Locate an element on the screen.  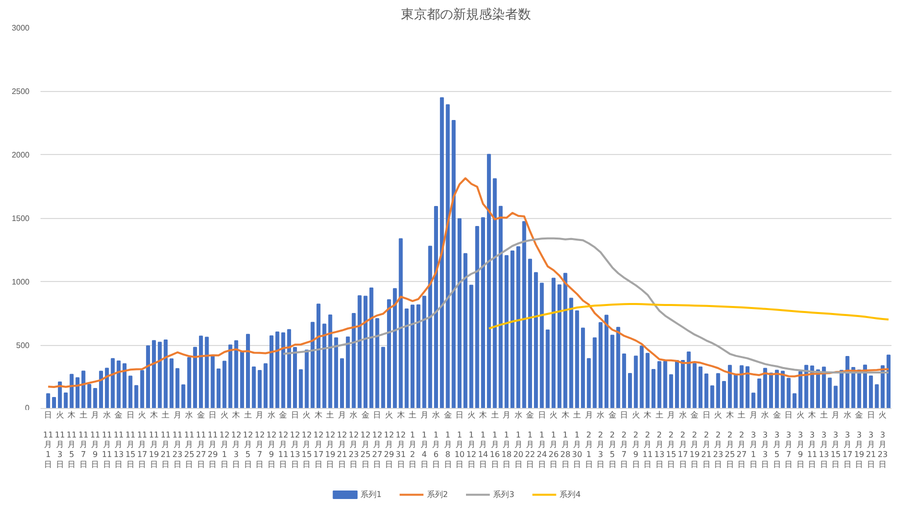
category-label: 土 12月19日 is located at coordinates (330, 439).